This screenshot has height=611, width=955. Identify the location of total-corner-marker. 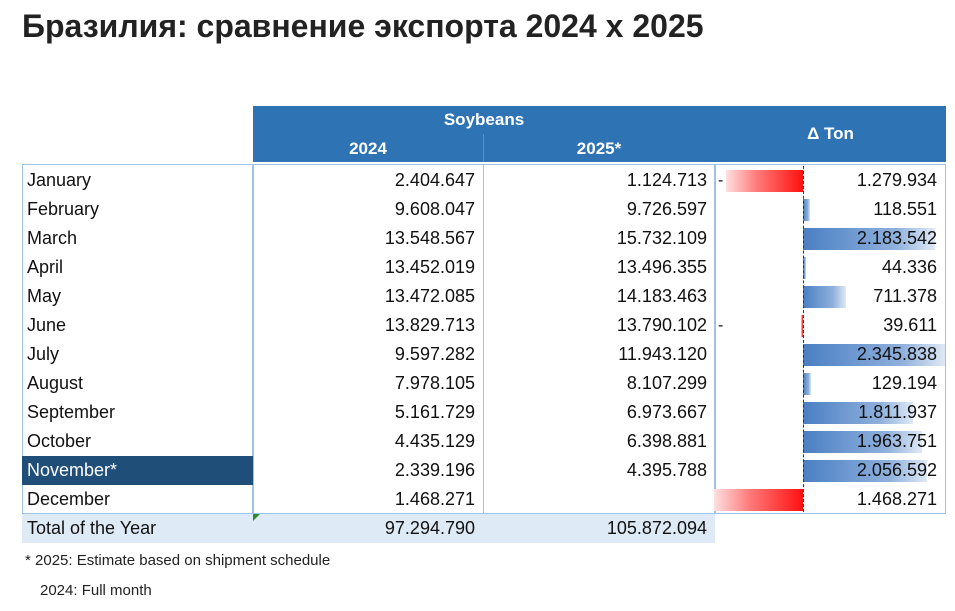
(256, 517).